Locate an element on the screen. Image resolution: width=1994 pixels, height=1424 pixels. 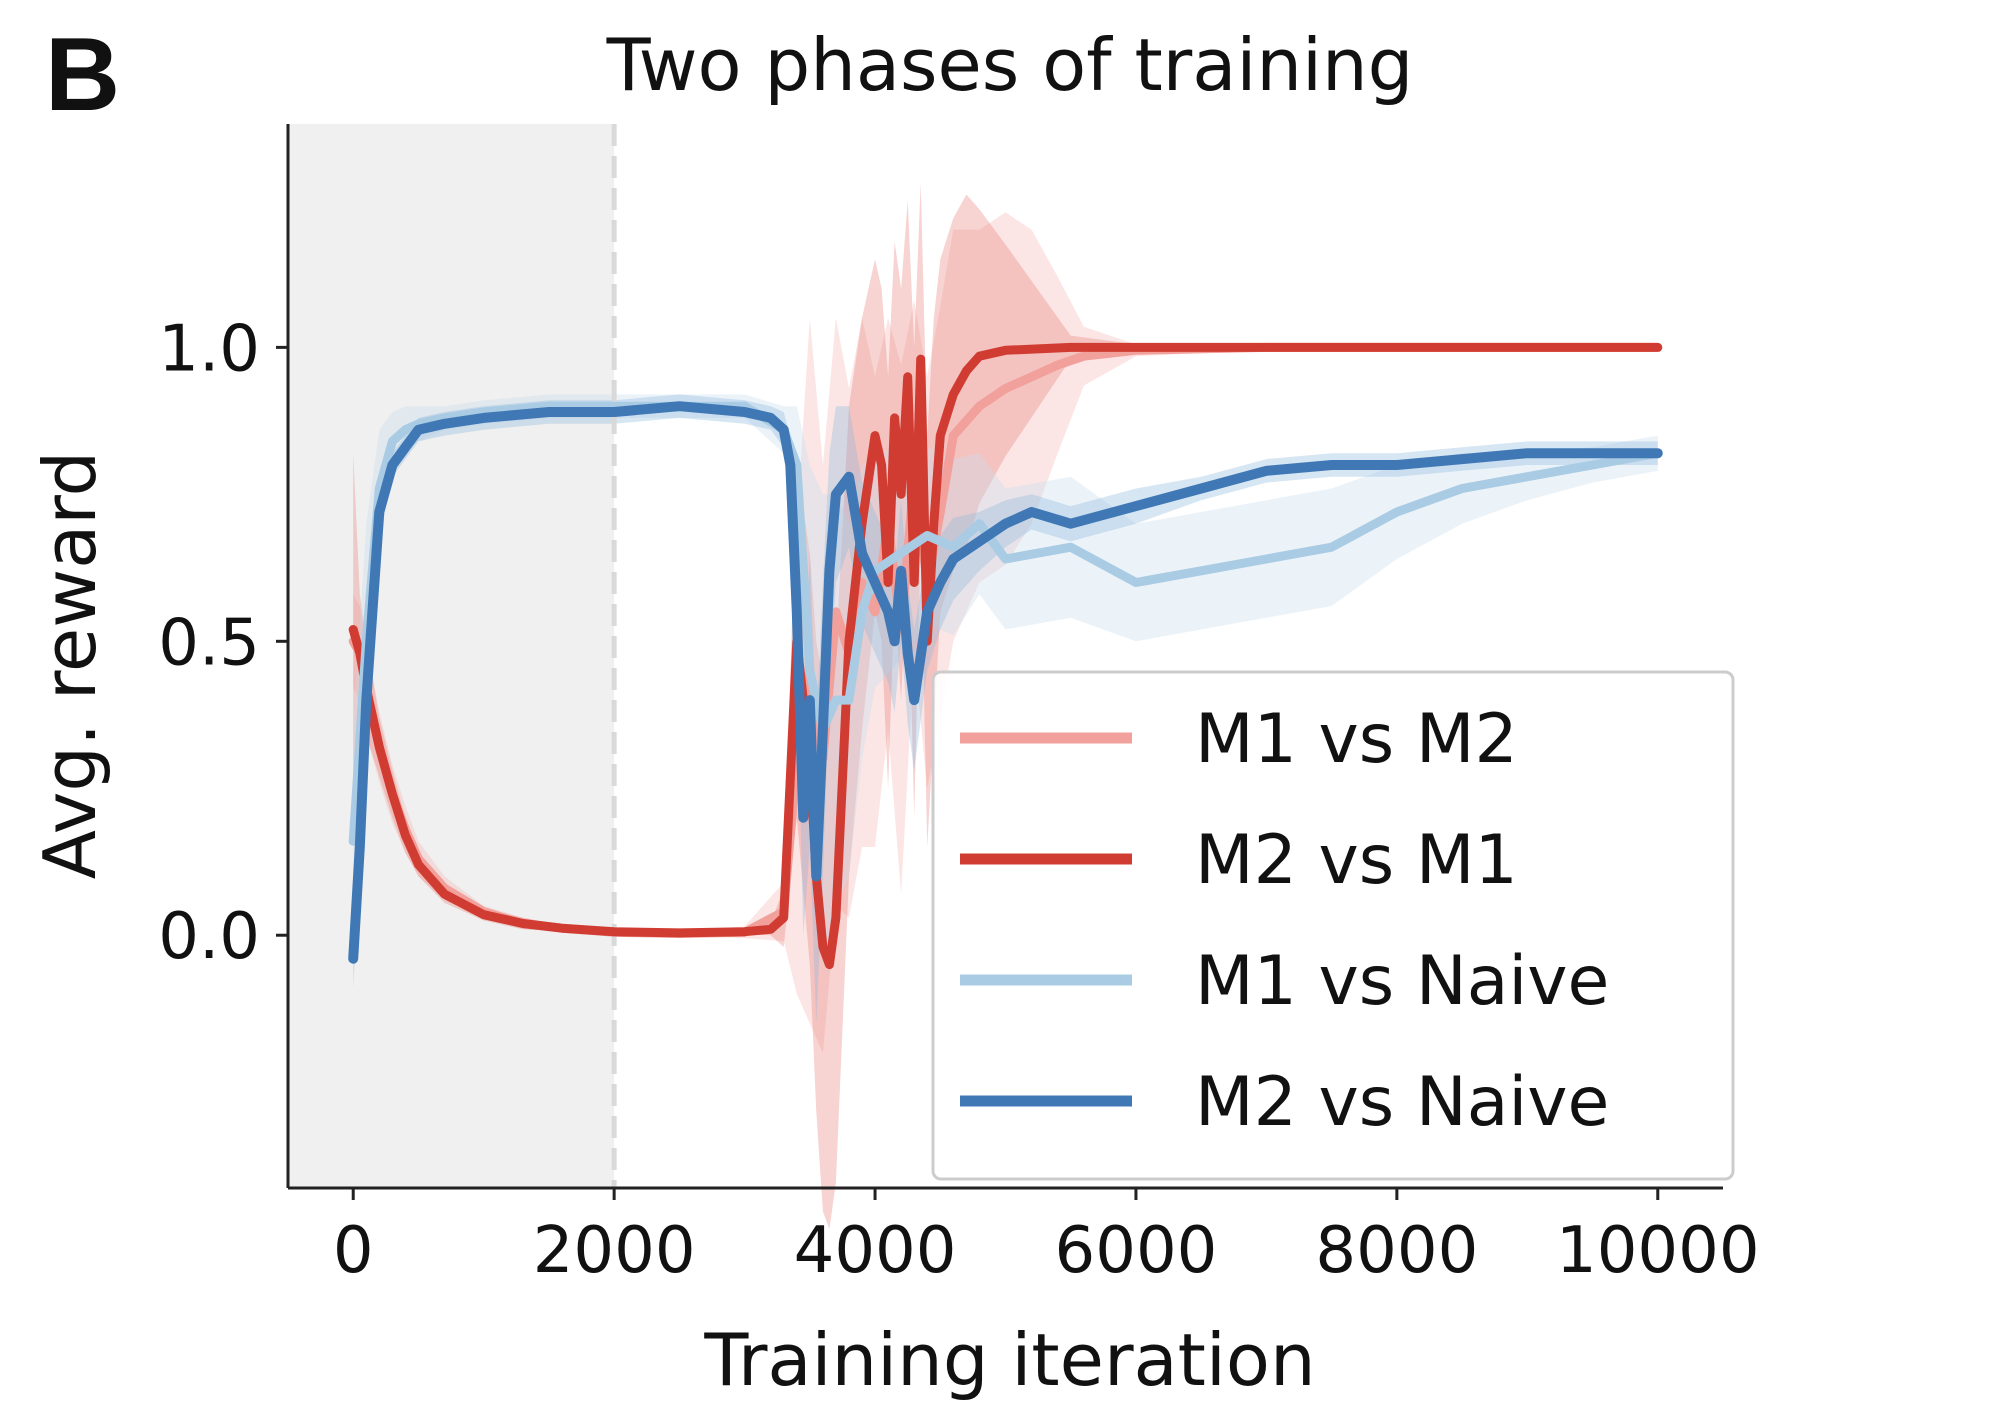
x-tick-label: 10000 is located at coordinates (1658, 1251).